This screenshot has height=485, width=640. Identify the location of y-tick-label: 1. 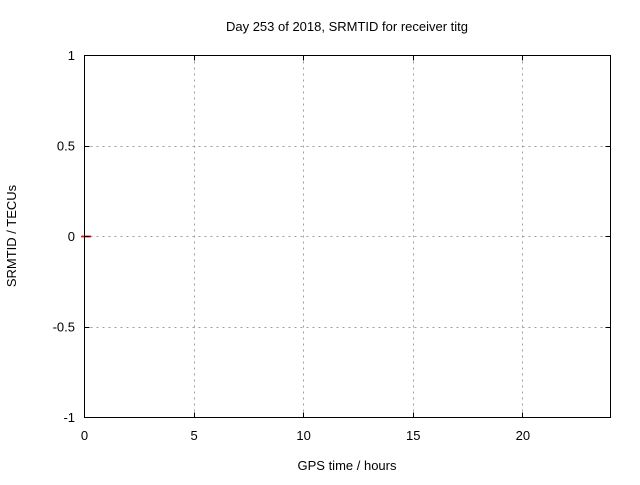
(71, 55).